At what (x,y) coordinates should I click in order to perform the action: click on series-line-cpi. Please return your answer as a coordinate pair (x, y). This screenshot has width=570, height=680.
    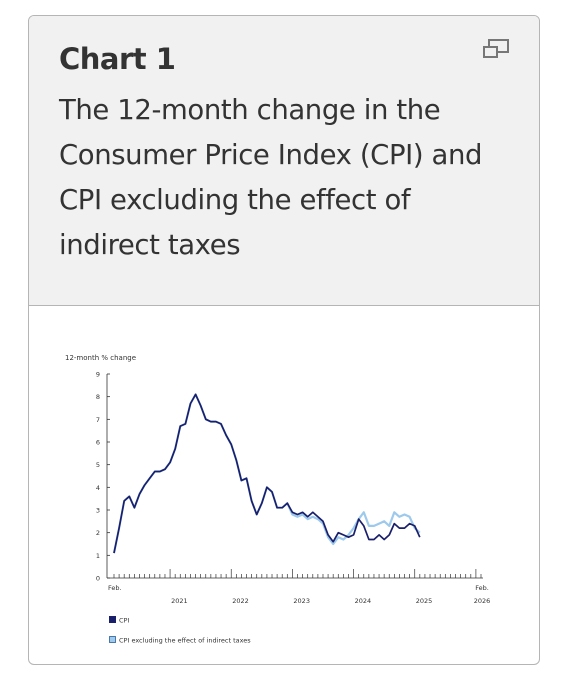
    Looking at the image, I should click on (267, 473).